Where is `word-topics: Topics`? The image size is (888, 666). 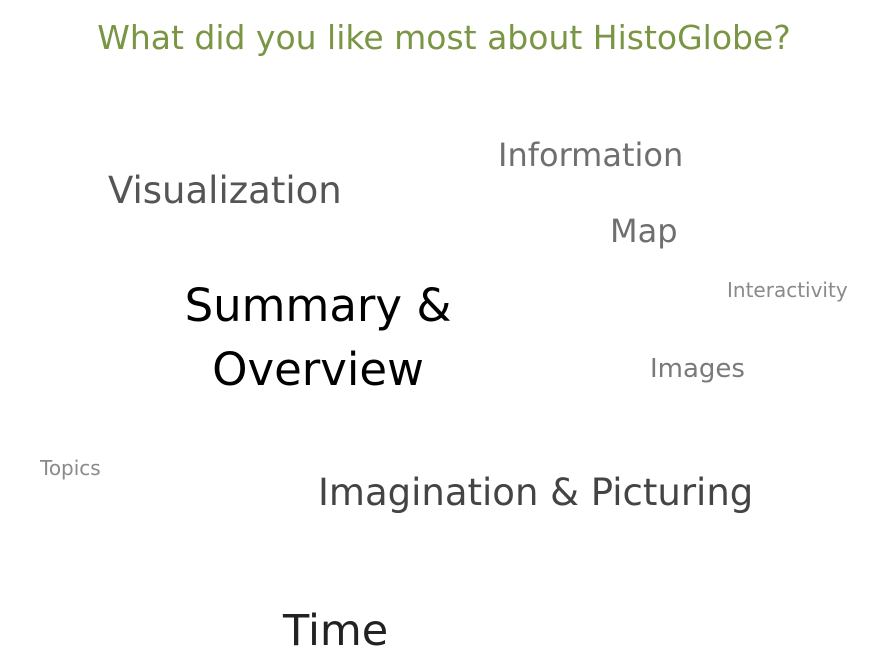
word-topics: Topics is located at coordinates (70, 468).